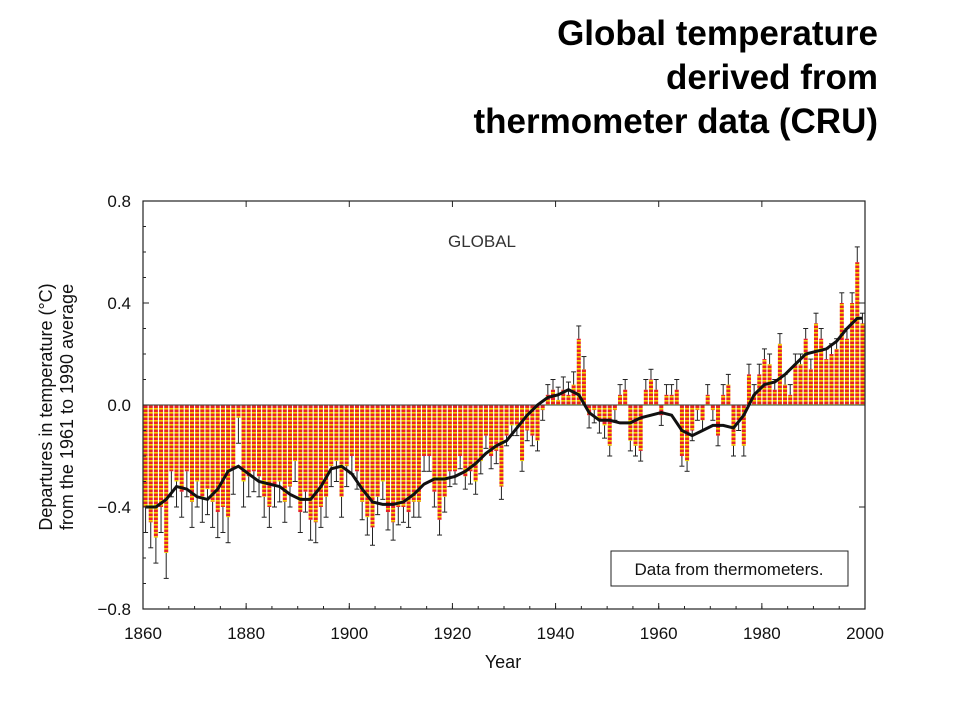  I want to click on bar-1976, so click(743, 425).